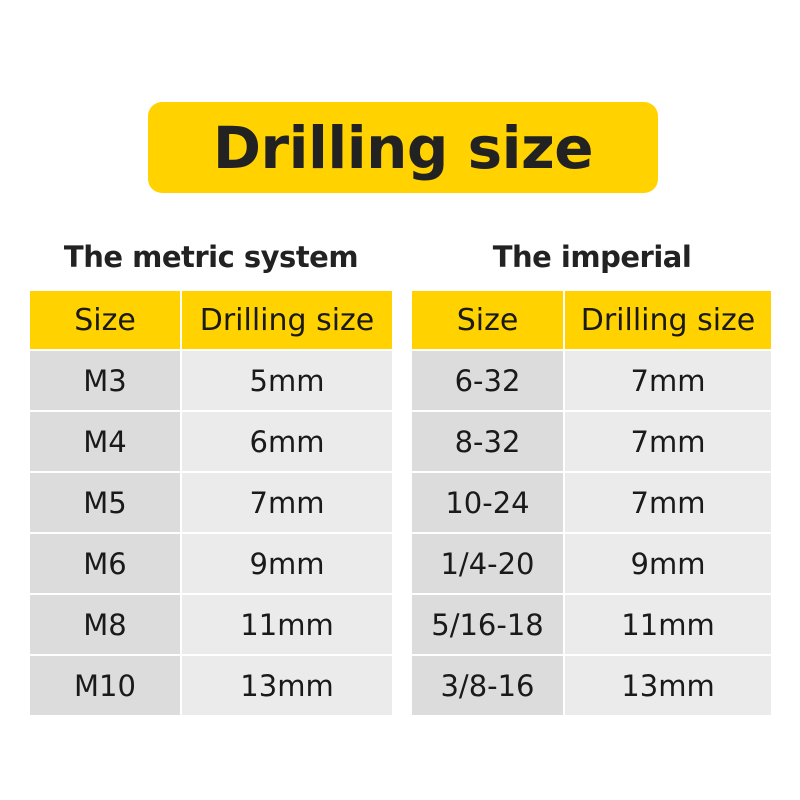 The image size is (800, 800). Describe the element at coordinates (287, 380) in the screenshot. I see `drilling-size-cell: 5mm` at that location.